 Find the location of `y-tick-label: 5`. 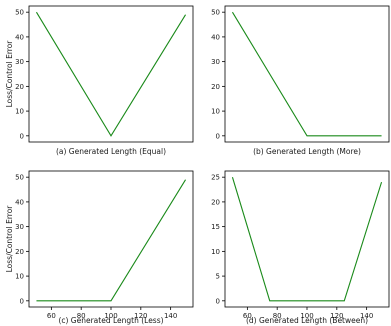

y-tick-label: 5 is located at coordinates (218, 277).